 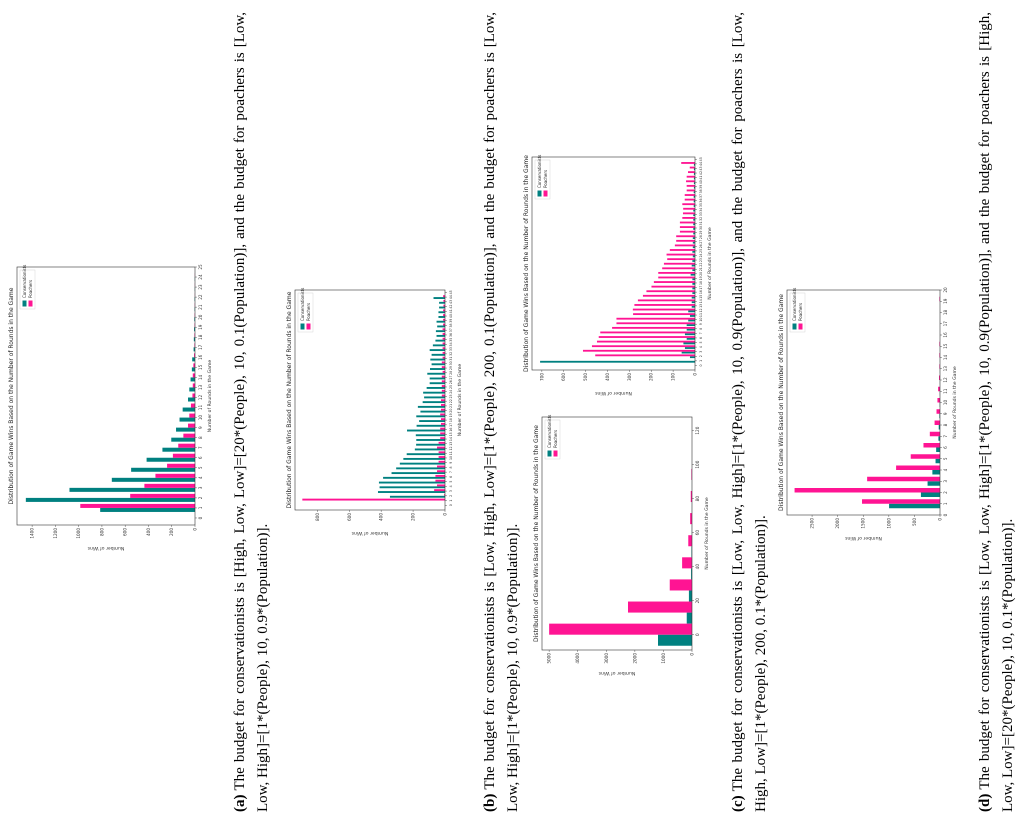 What do you see at coordinates (451, 359) in the screenshot?
I see `x-tick-label: 31` at bounding box center [451, 359].